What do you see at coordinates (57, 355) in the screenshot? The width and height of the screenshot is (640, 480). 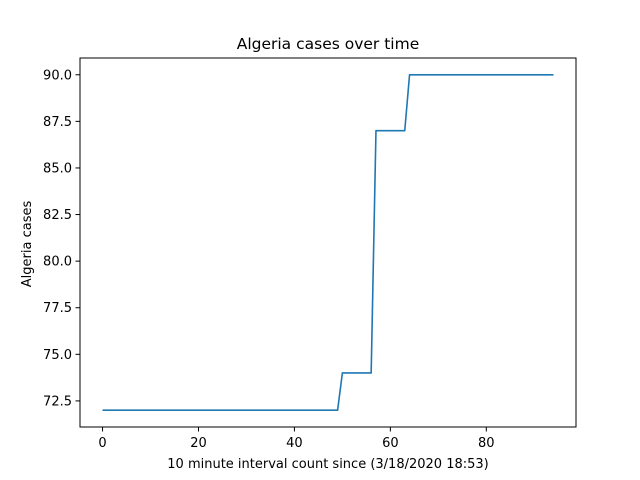 I see `y-tick-label: 75.0` at bounding box center [57, 355].